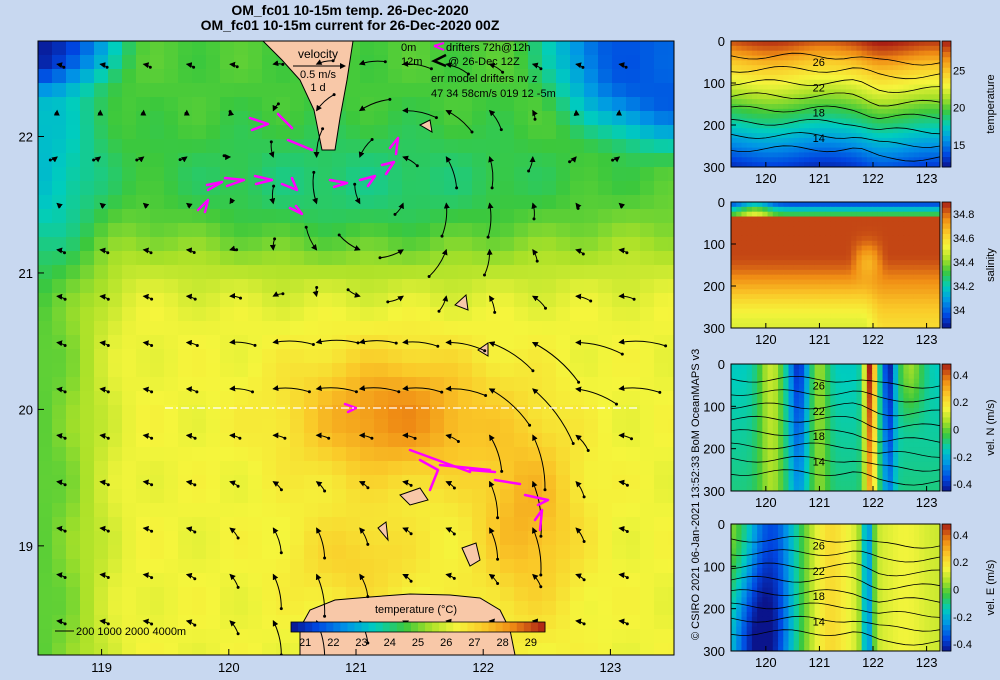  Describe the element at coordinates (946, 283) in the screenshot. I see `section-colorbar-swatch` at that location.